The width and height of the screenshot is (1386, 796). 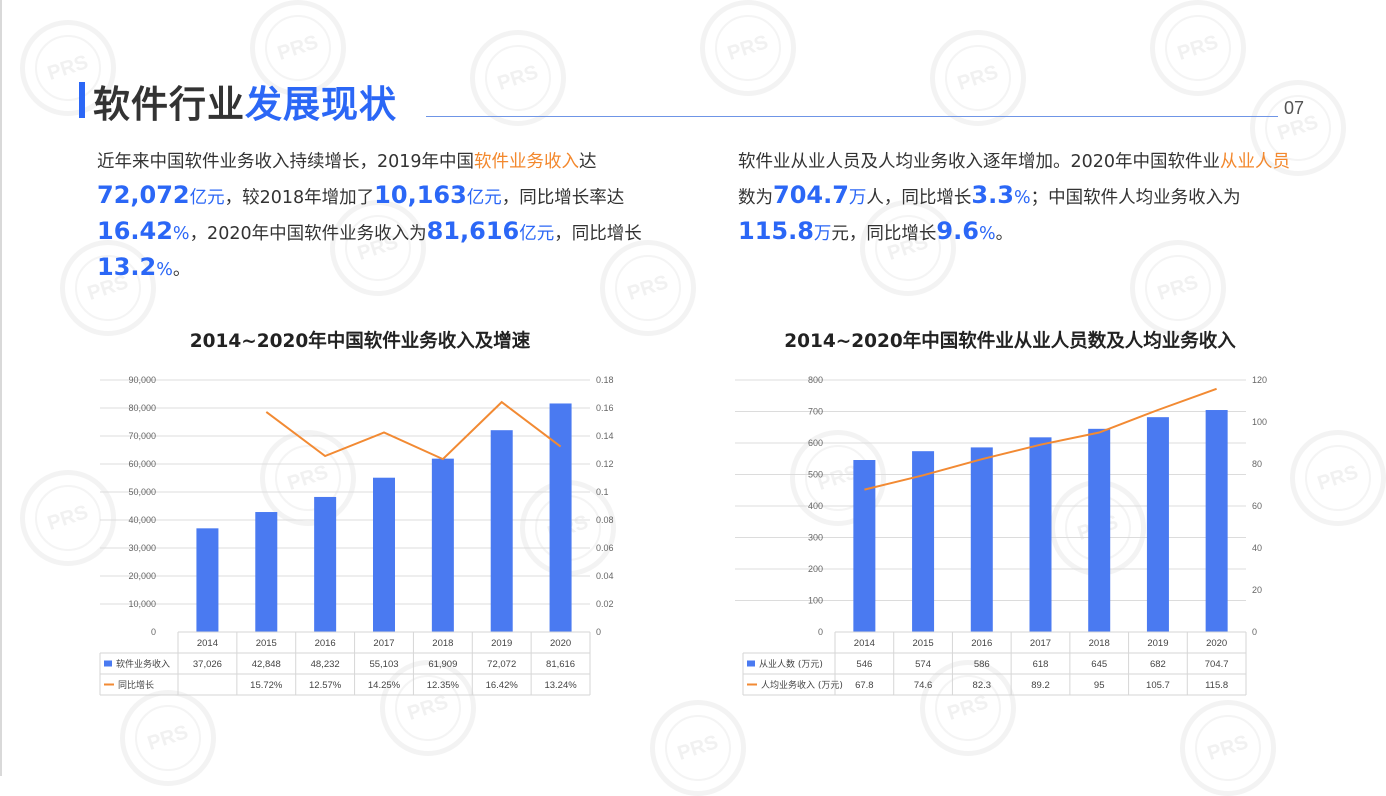 I want to click on series-line, so click(x=1040, y=439).